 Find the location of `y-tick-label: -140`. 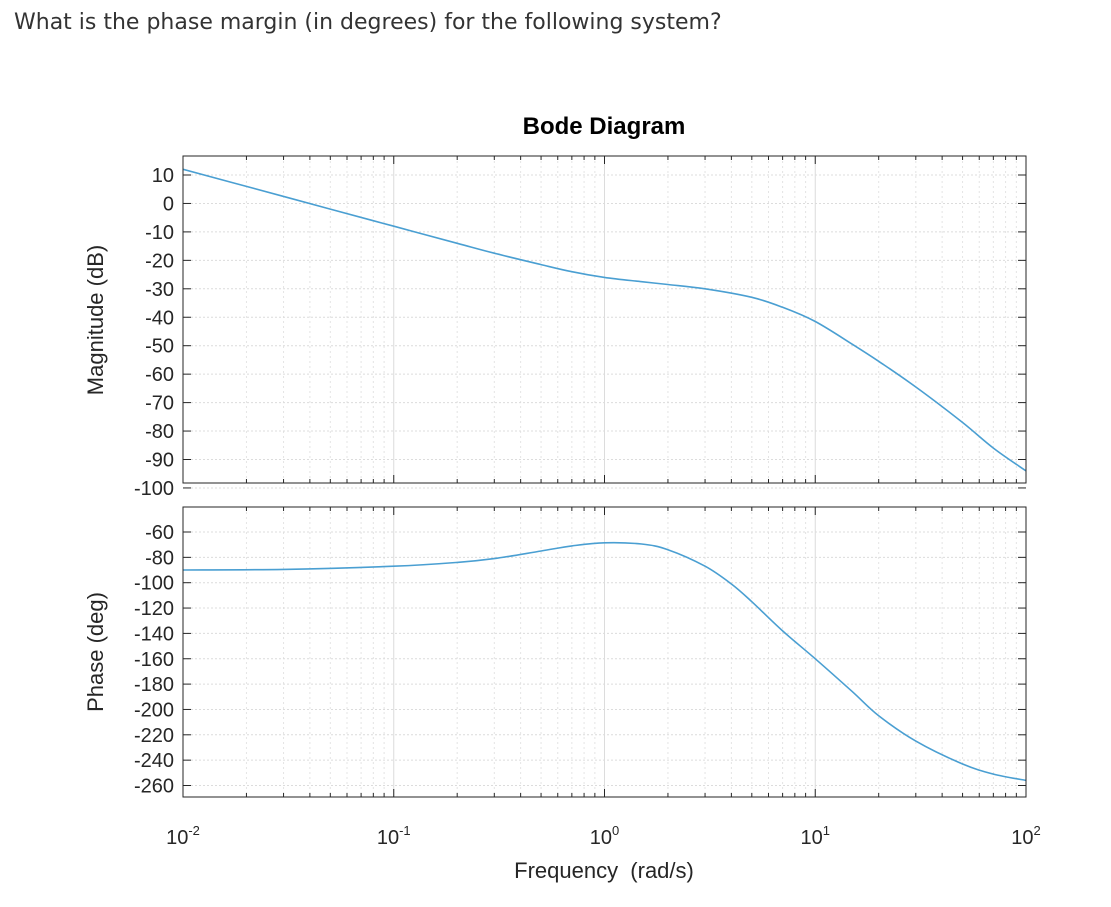

y-tick-label: -140 is located at coordinates (154, 634).